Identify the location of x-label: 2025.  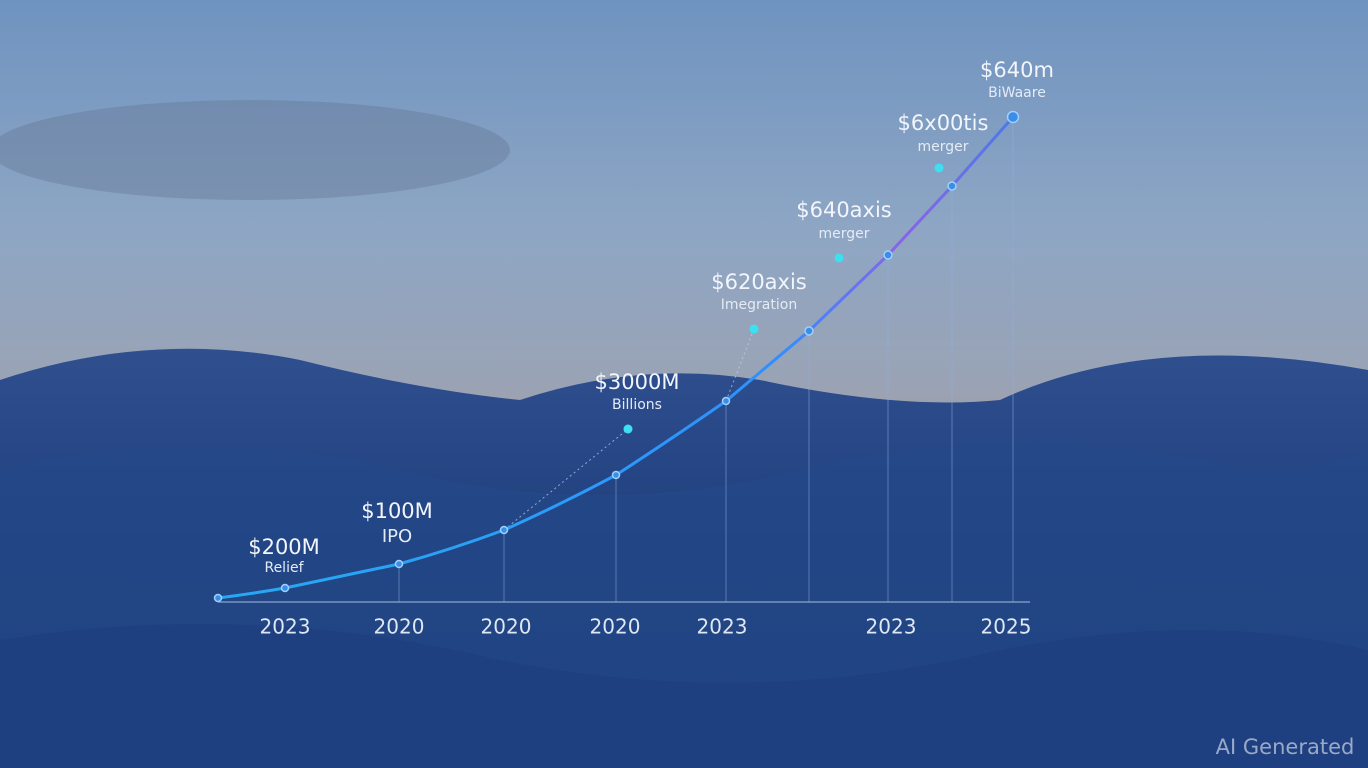
(1006, 627).